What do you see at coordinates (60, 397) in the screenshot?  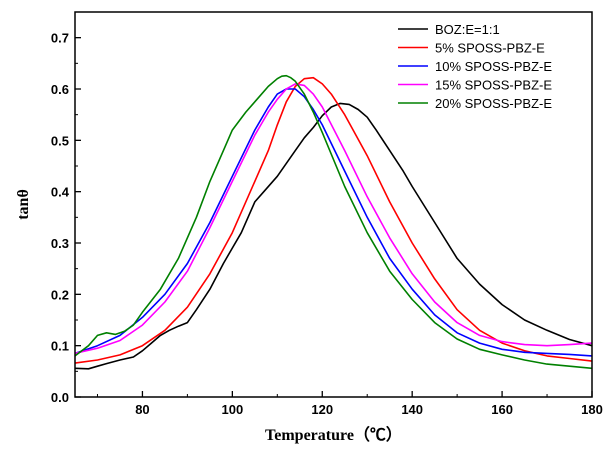 I see `y-tick-label: 0.0` at bounding box center [60, 397].